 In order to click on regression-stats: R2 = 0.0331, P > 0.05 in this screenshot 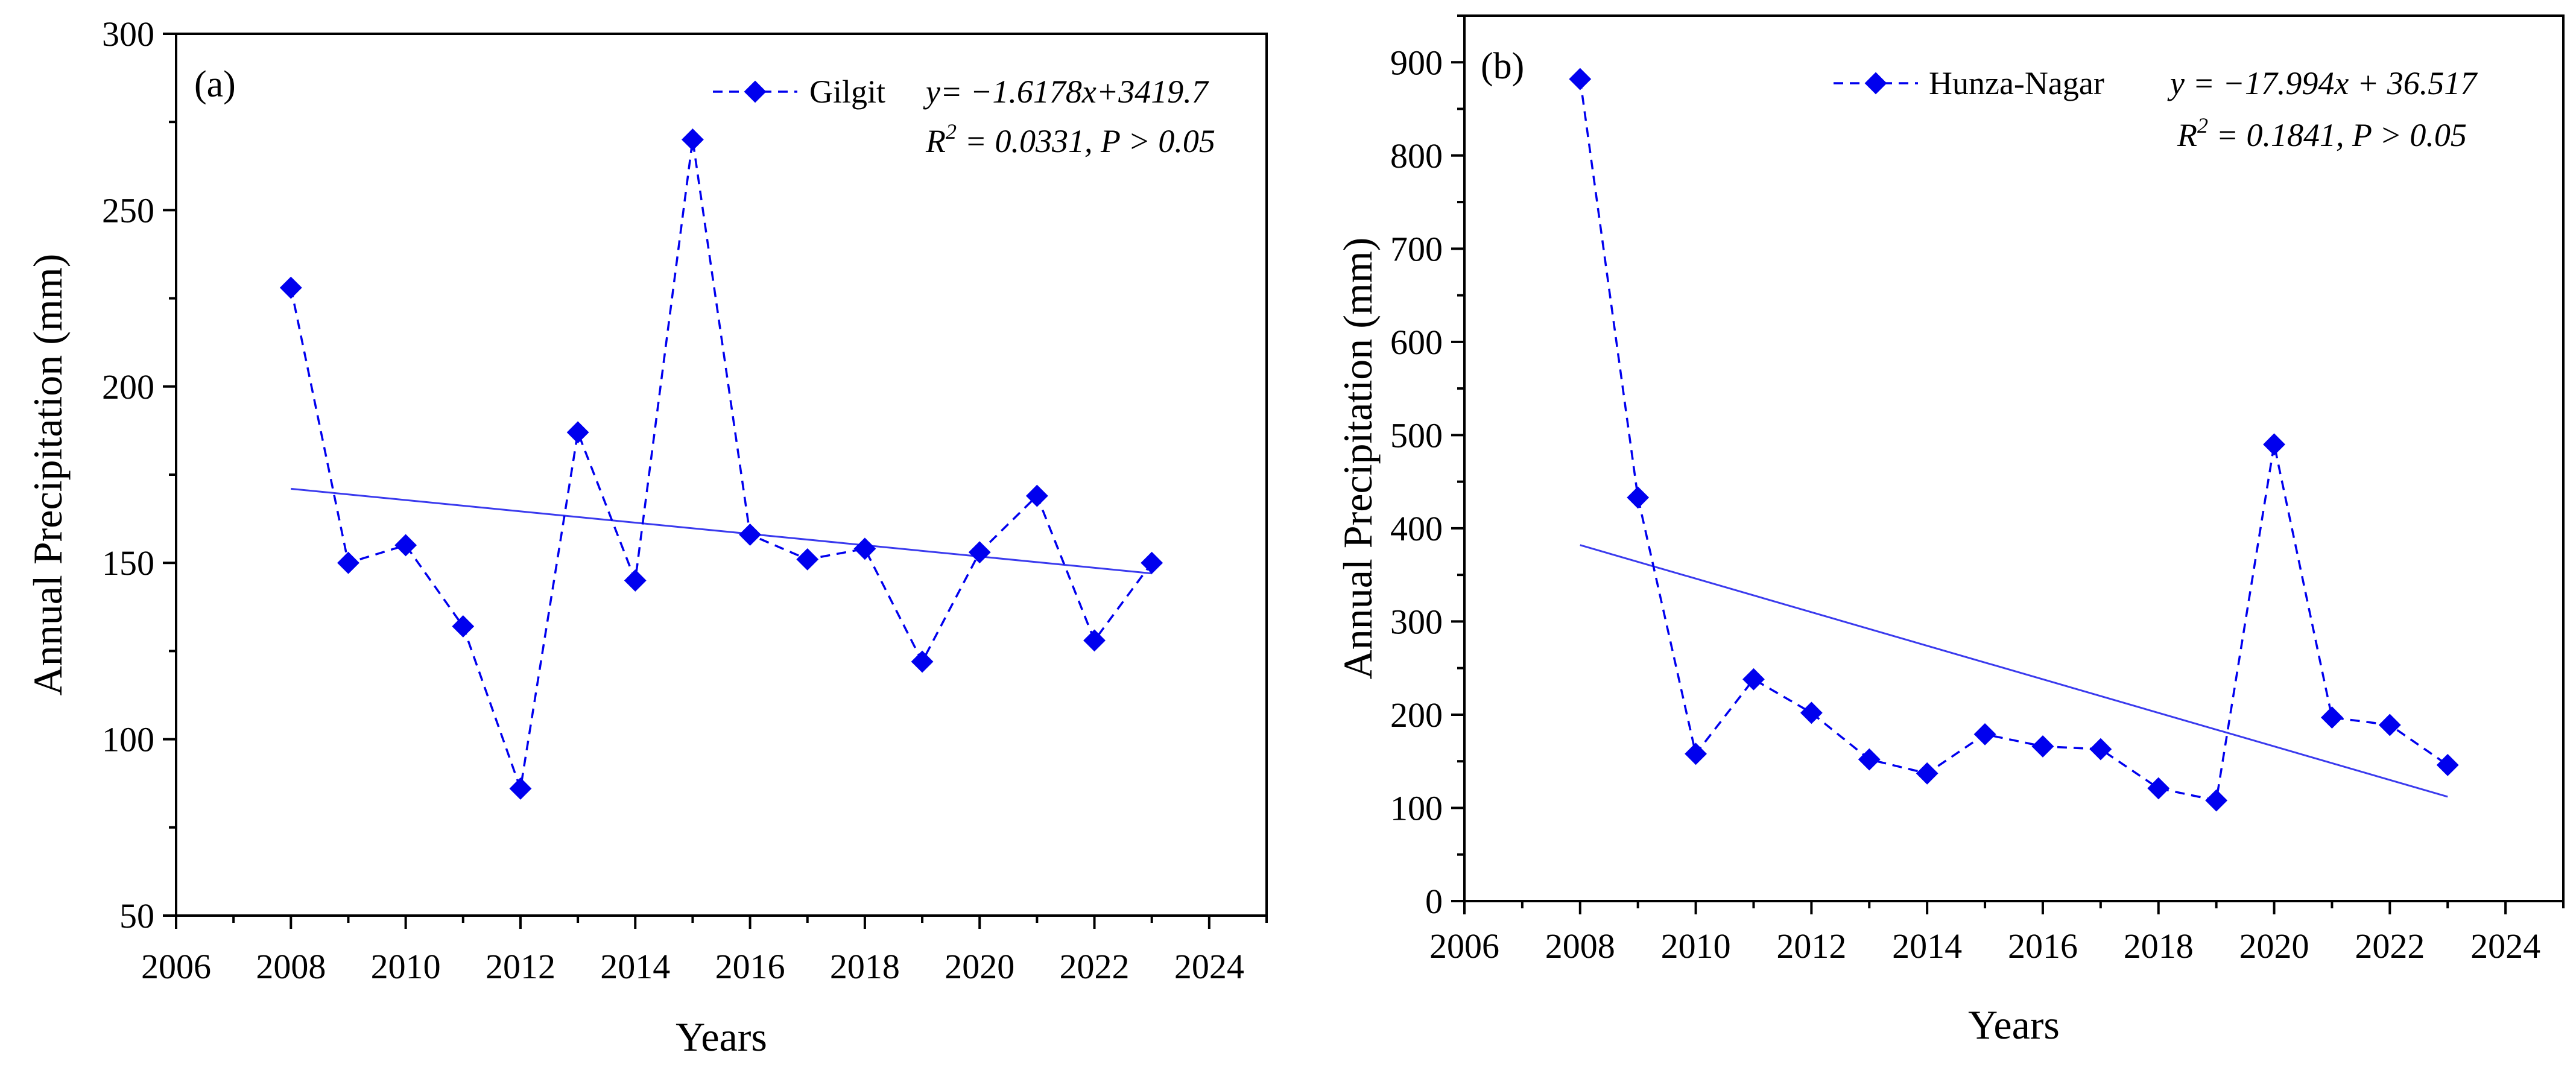, I will do `click(1070, 139)`.